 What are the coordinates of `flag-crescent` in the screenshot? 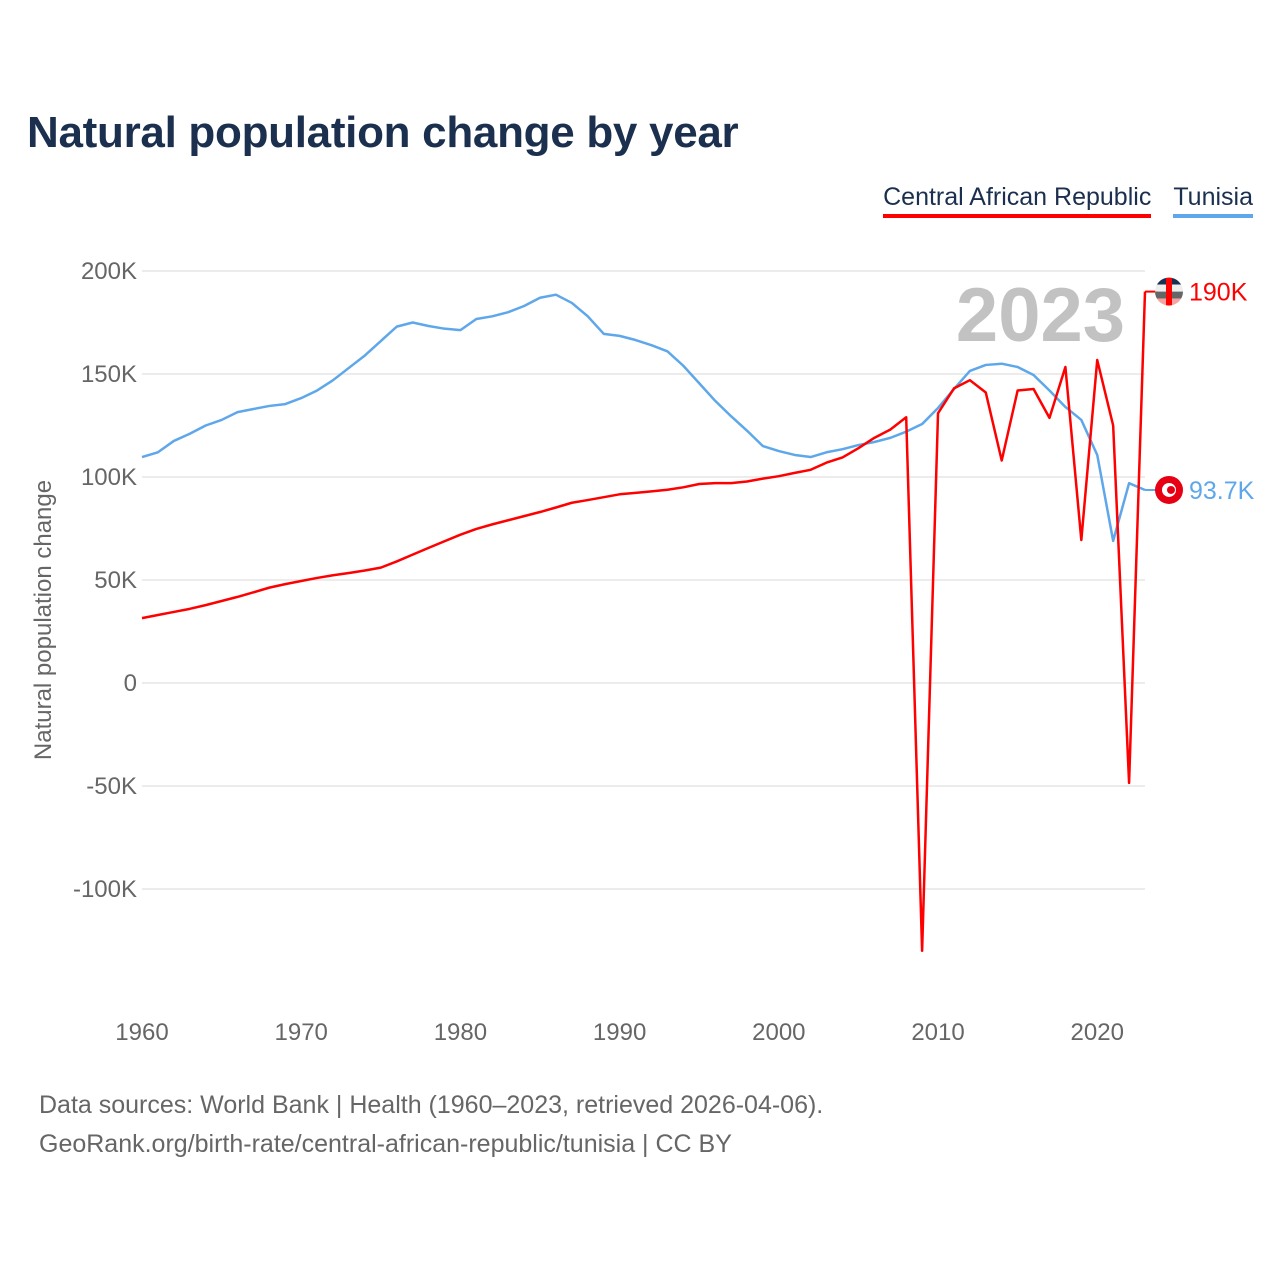 It's located at (1171, 489).